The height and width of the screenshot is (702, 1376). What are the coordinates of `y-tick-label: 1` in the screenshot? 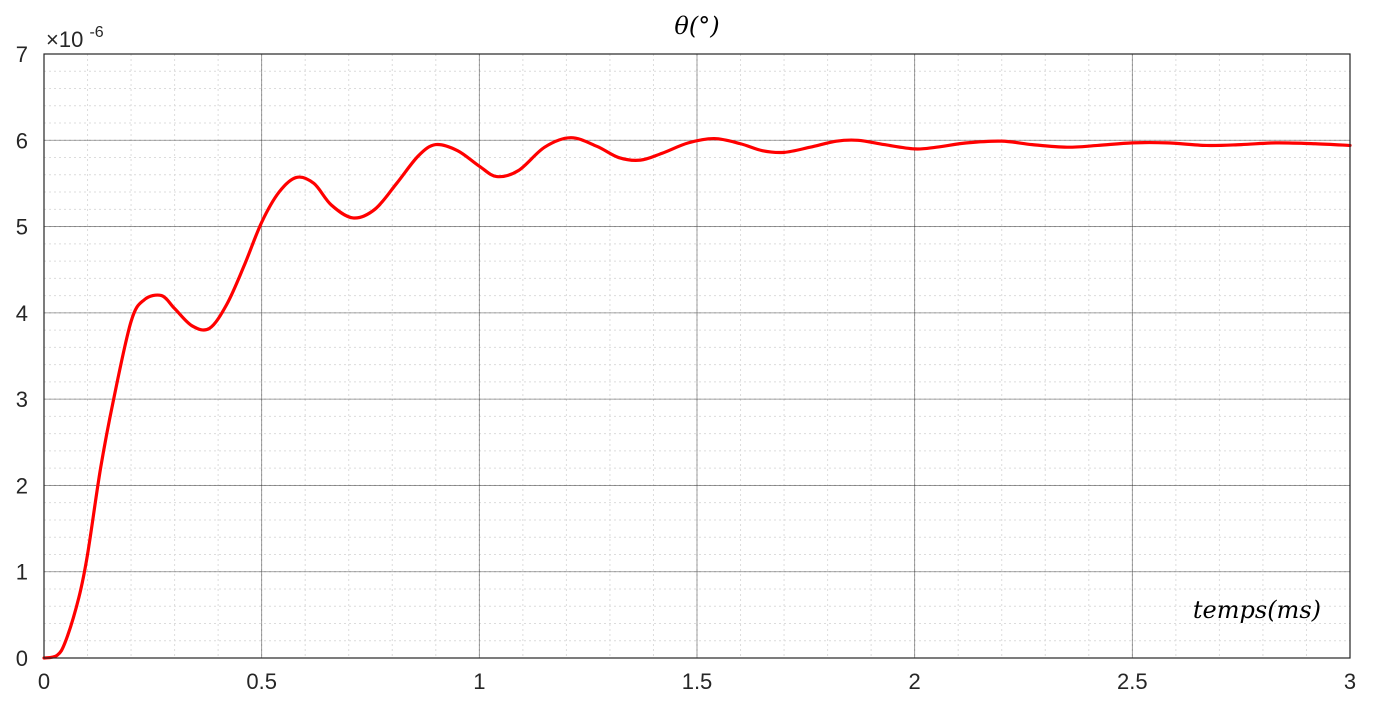 It's located at (22, 572).